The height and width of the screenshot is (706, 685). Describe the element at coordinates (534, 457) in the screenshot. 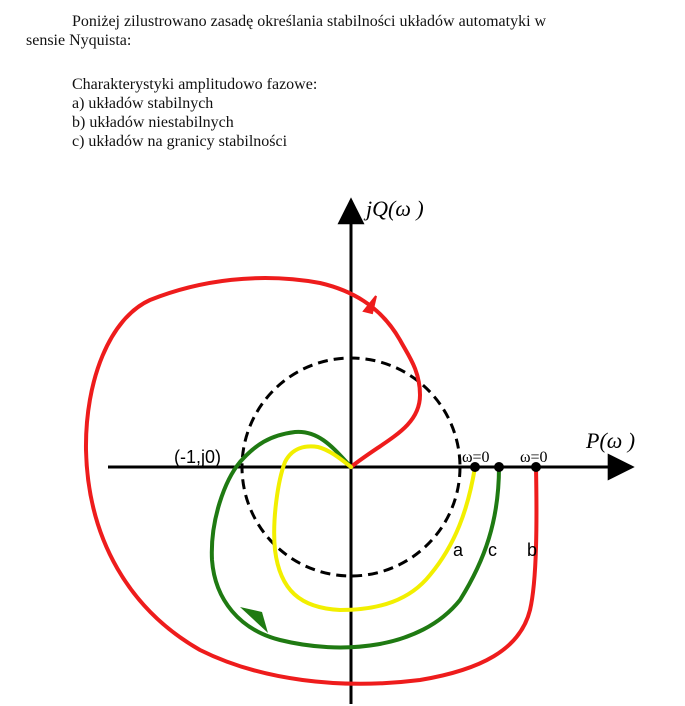

I see `omega-label-2: ω=0` at that location.